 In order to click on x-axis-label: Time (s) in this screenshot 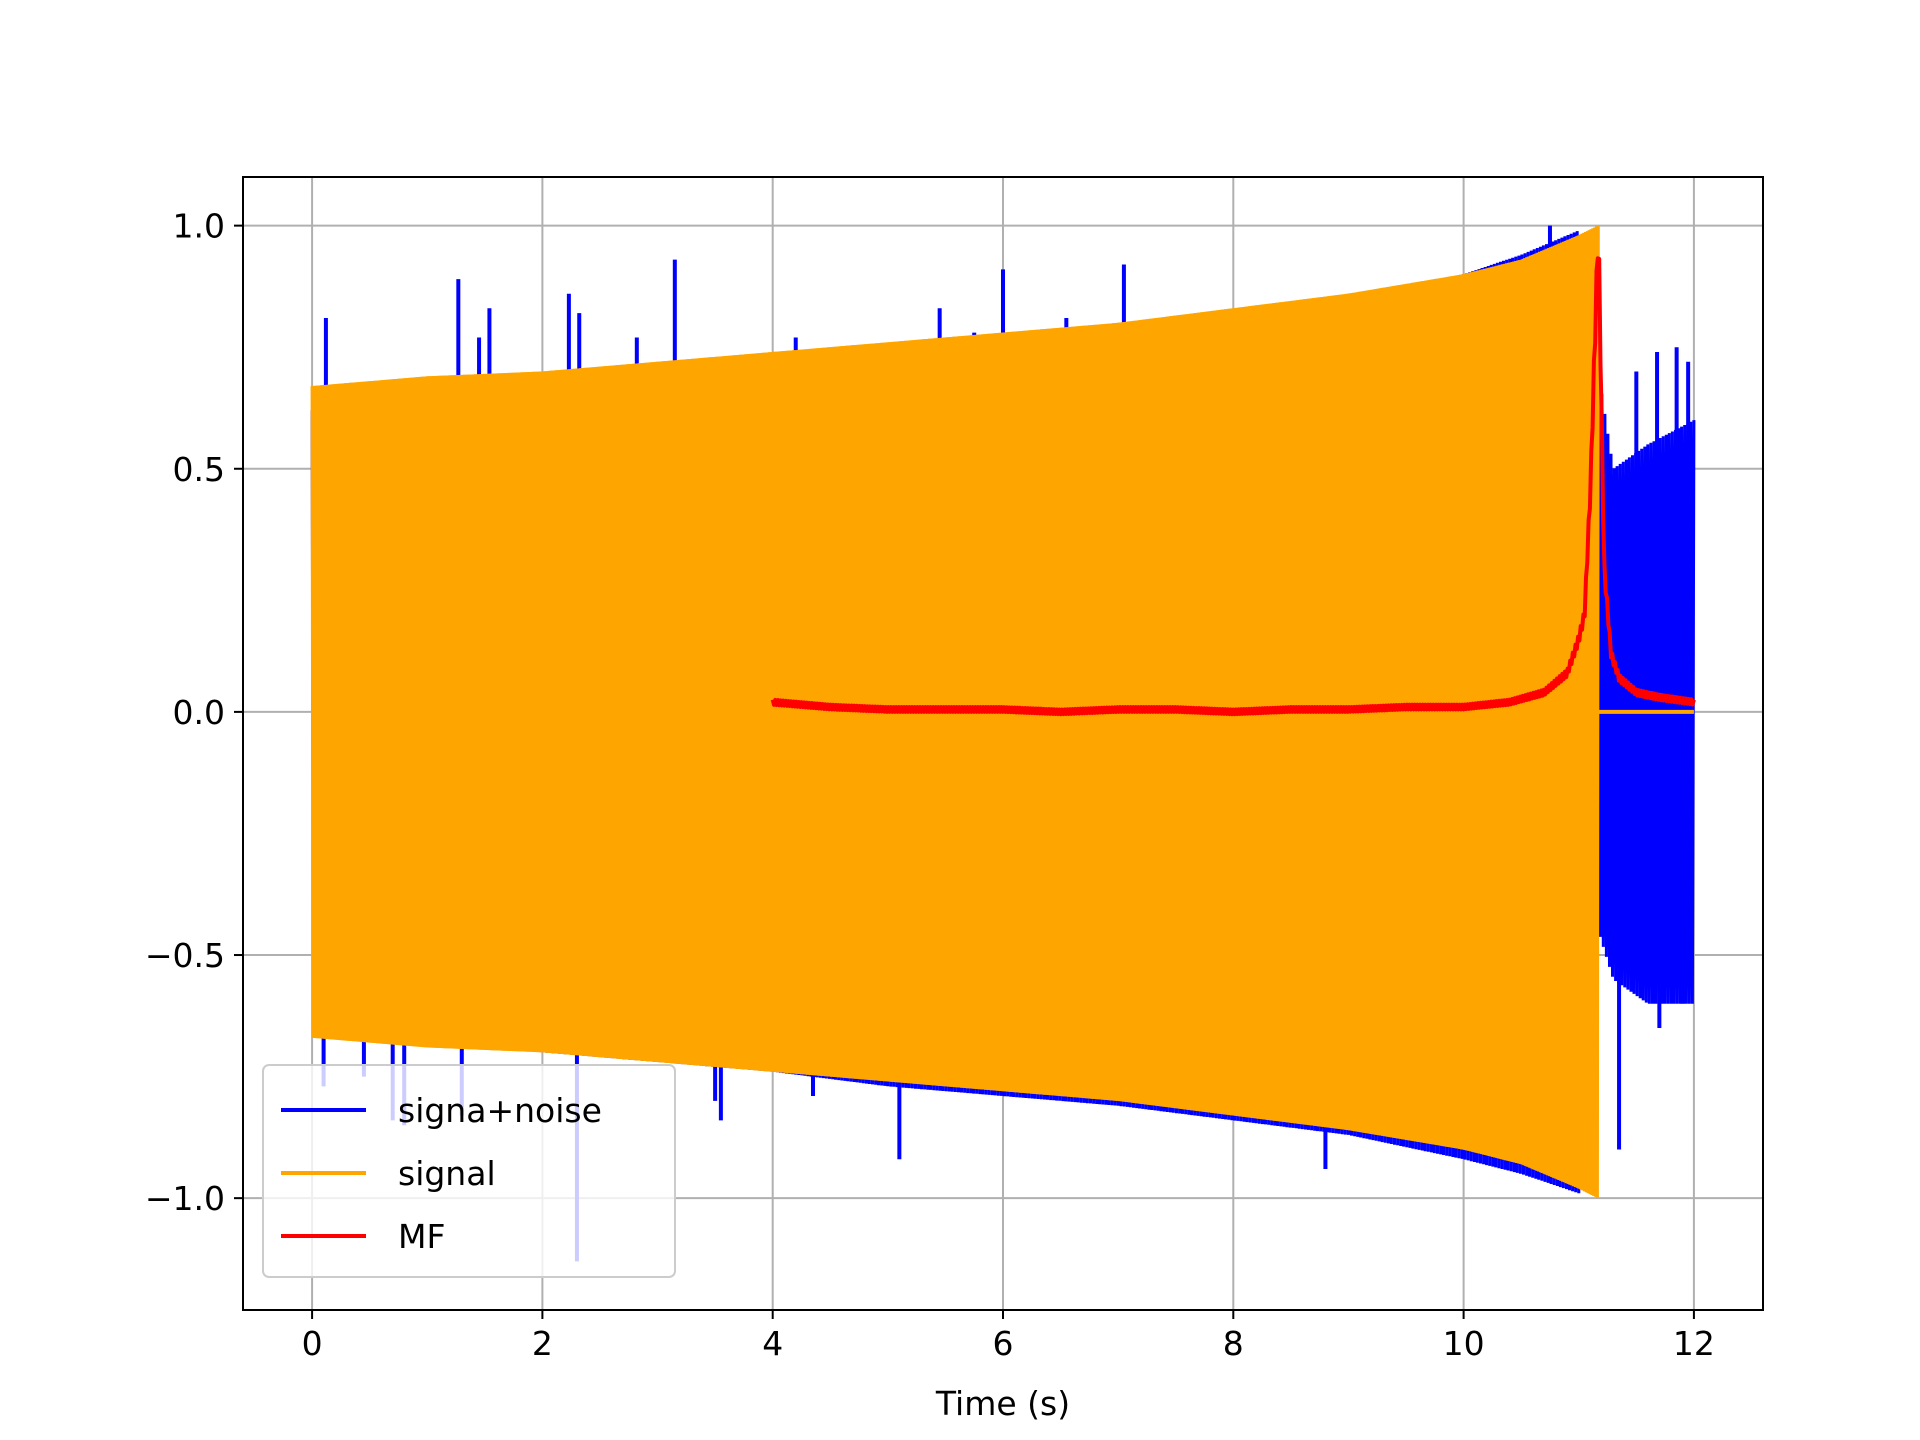, I will do `click(1002, 1403)`.